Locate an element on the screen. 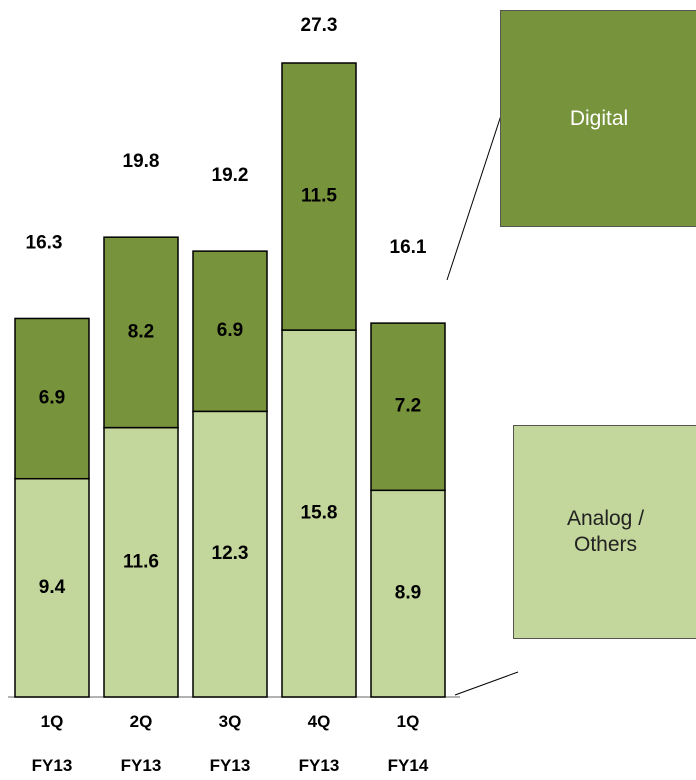  x-tick-label: 1Q FY13 is located at coordinates (52, 743).